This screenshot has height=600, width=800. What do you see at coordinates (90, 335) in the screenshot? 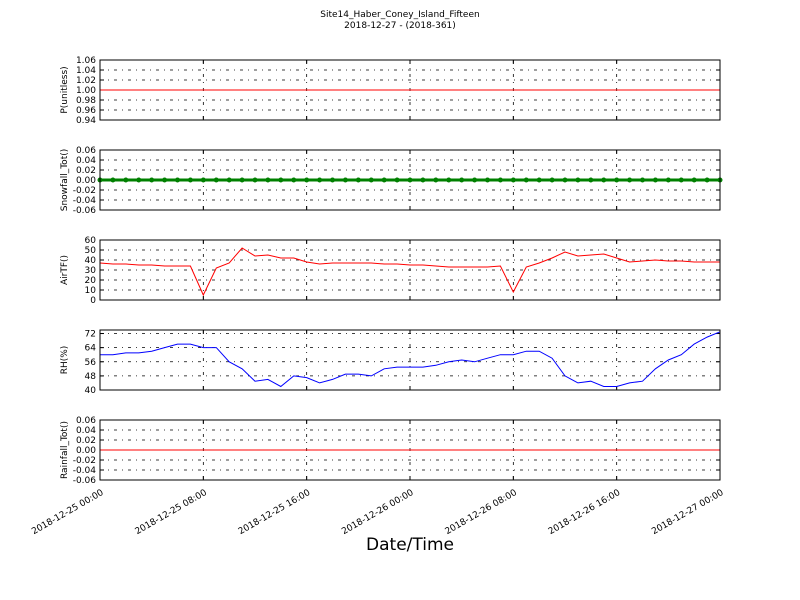
I see `y-tick-label: 72` at bounding box center [90, 335].